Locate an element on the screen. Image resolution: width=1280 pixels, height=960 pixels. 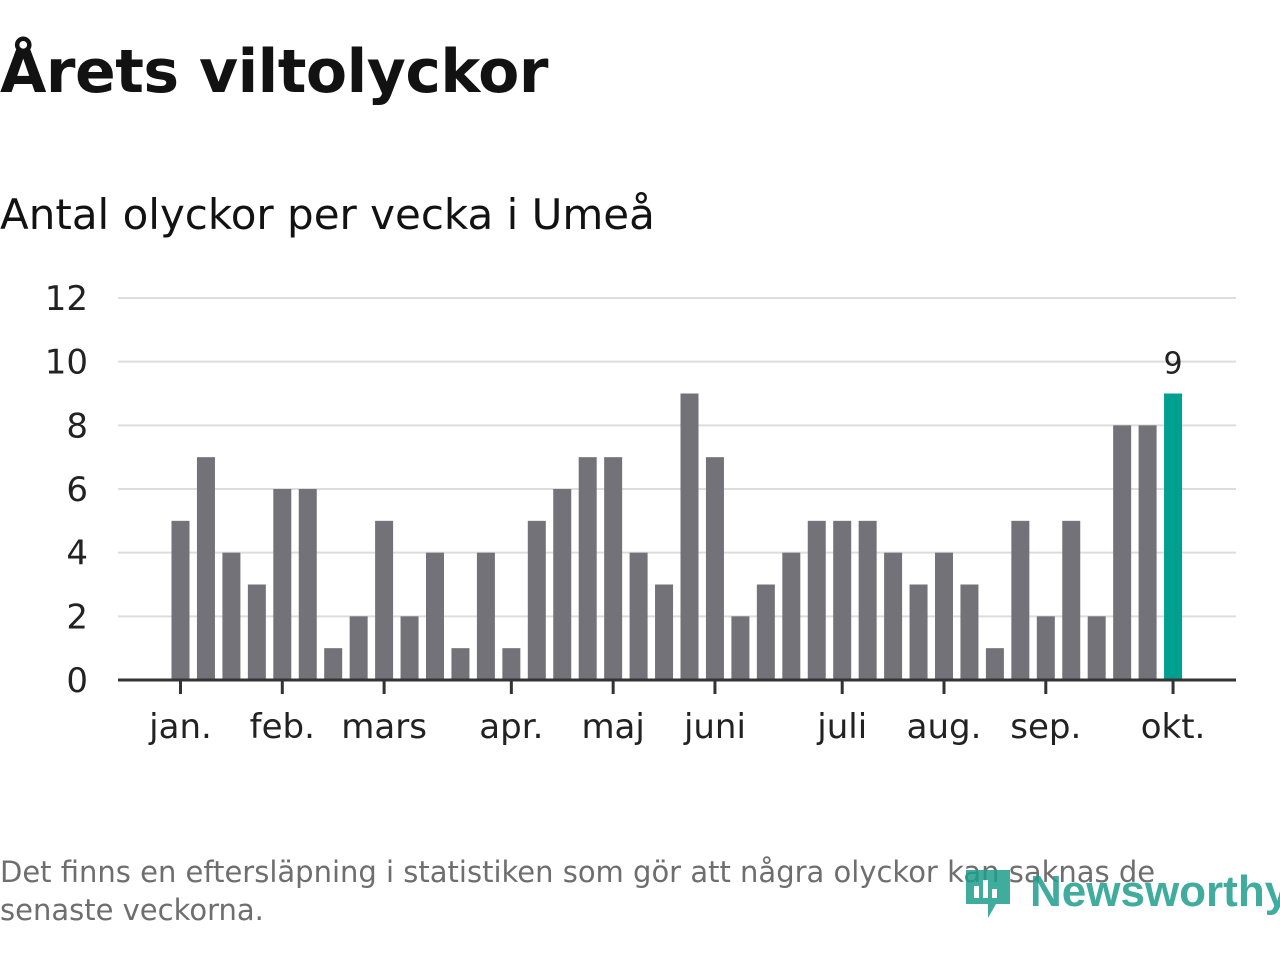
y-tick-label-8: 8 is located at coordinates (77, 426).